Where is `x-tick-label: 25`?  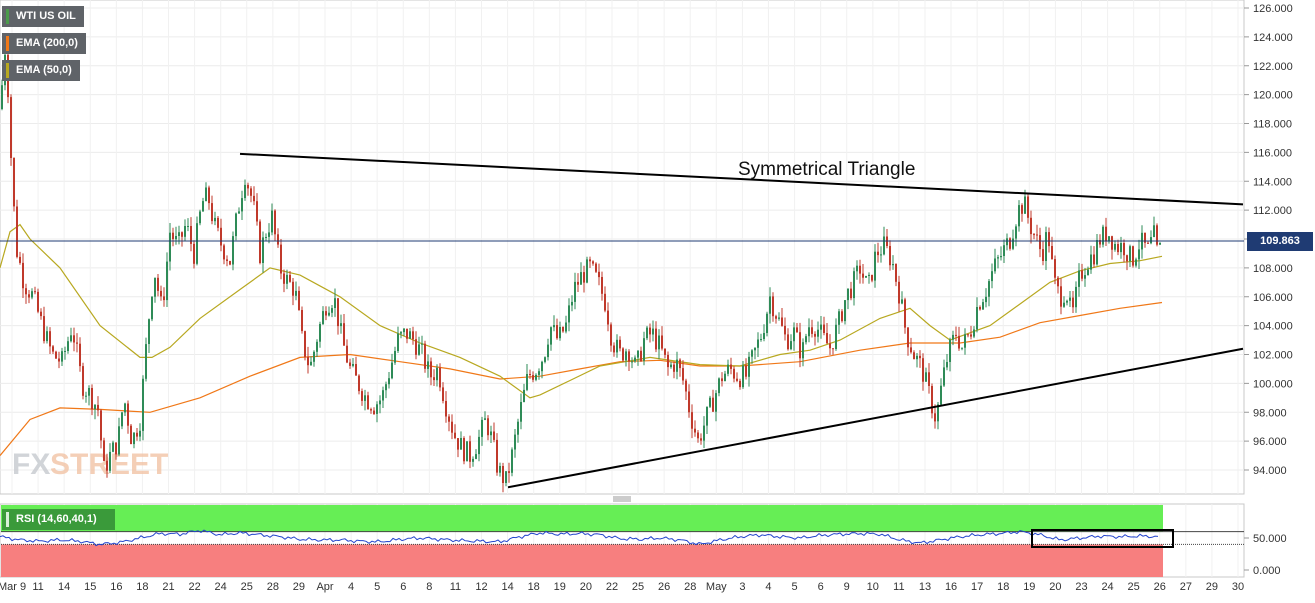 x-tick-label: 25 is located at coordinates (638, 587).